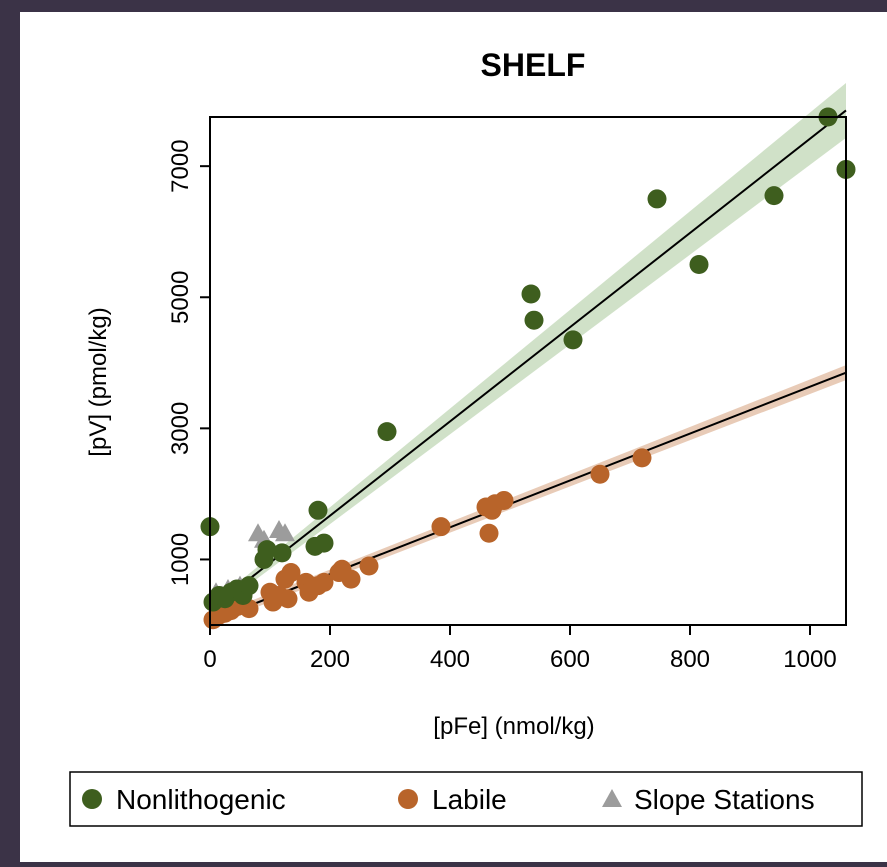  I want to click on chart-title: SHELF, so click(533, 65).